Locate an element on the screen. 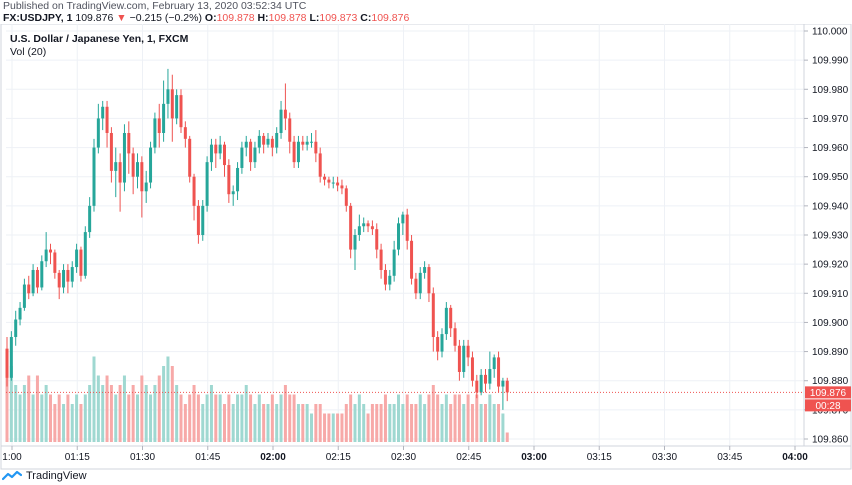  footer-logo: TradingView is located at coordinates (44, 476).